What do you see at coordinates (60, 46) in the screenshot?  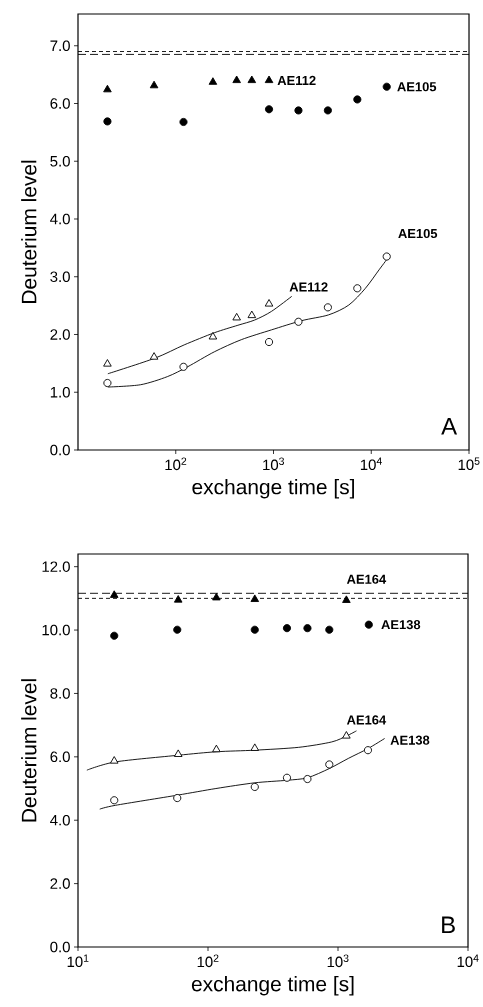 I see `y-tick-label: 7.0` at bounding box center [60, 46].